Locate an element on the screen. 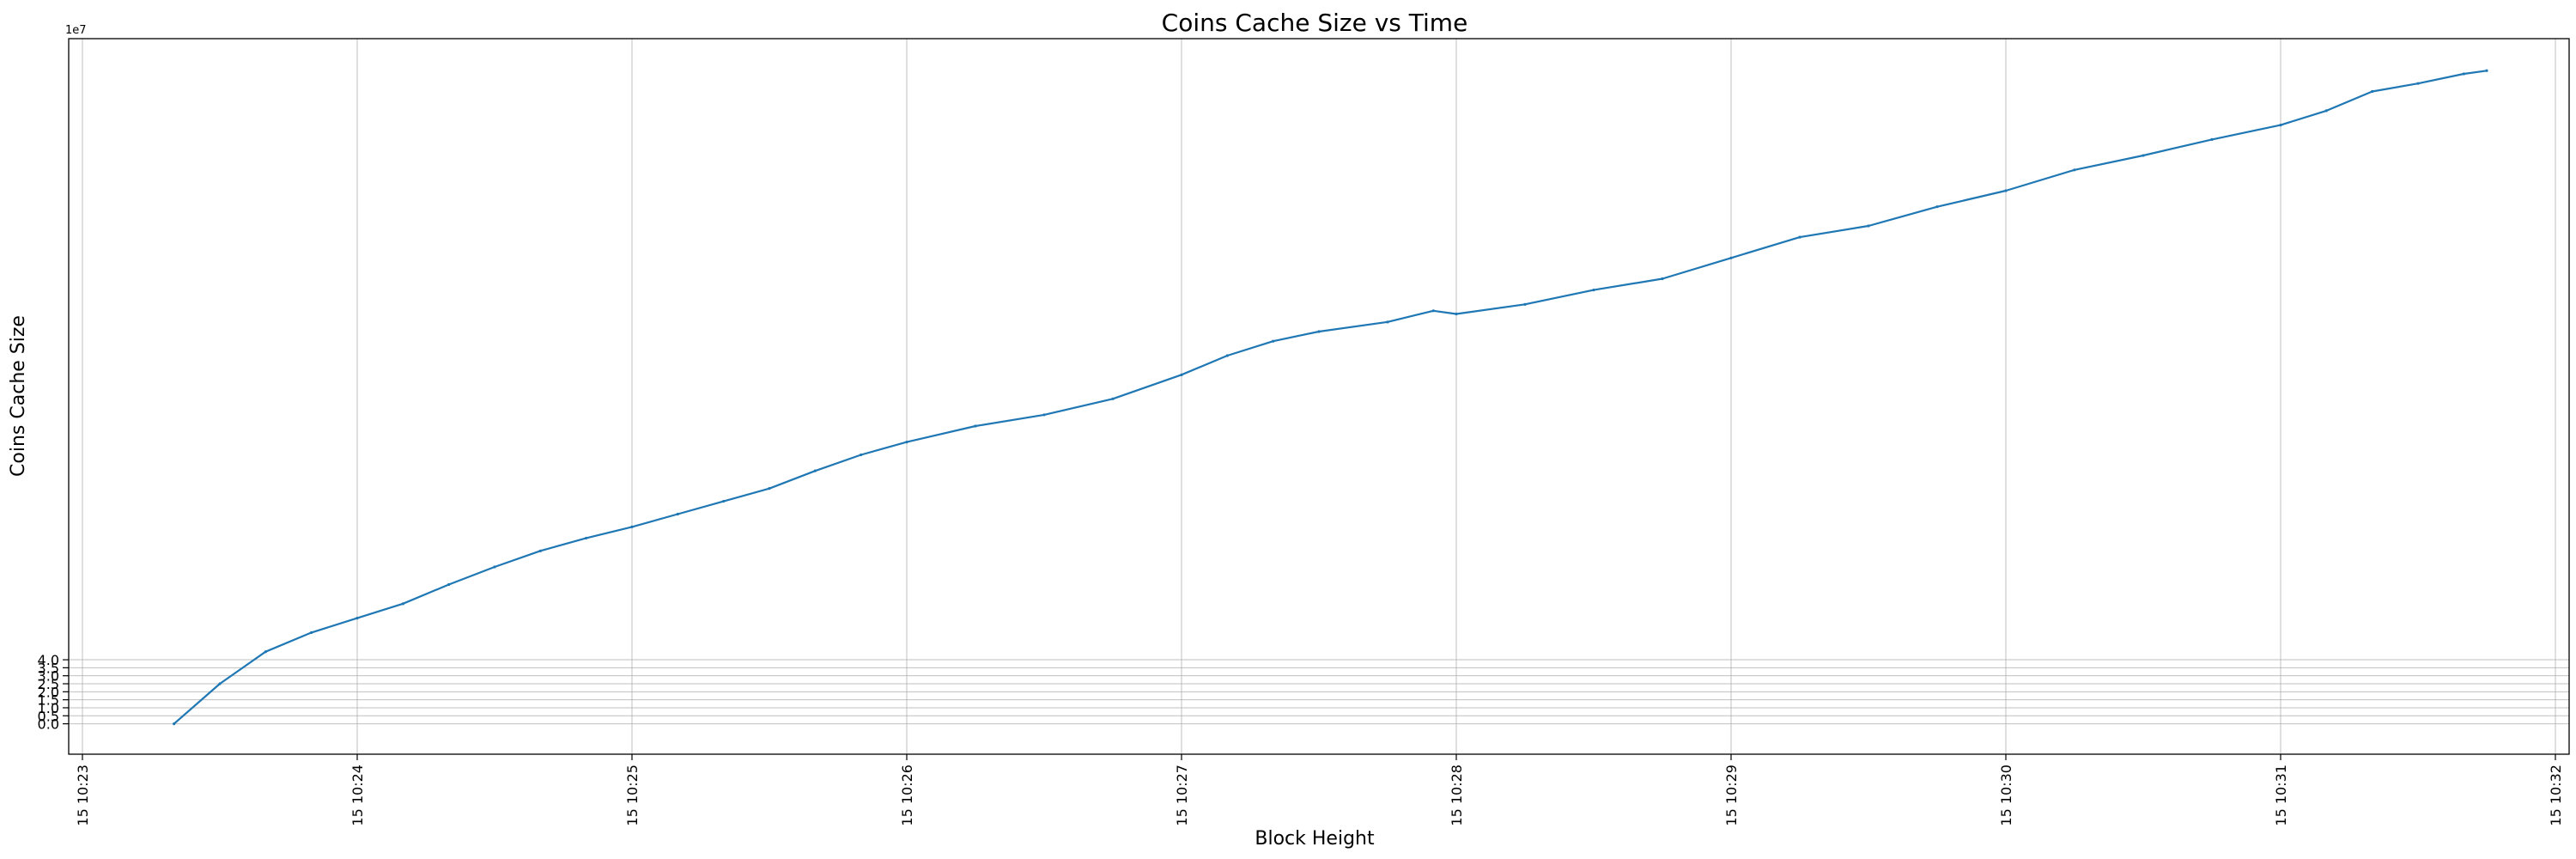 The height and width of the screenshot is (859, 2576). x-tick-label: 15 10:27 is located at coordinates (1182, 796).